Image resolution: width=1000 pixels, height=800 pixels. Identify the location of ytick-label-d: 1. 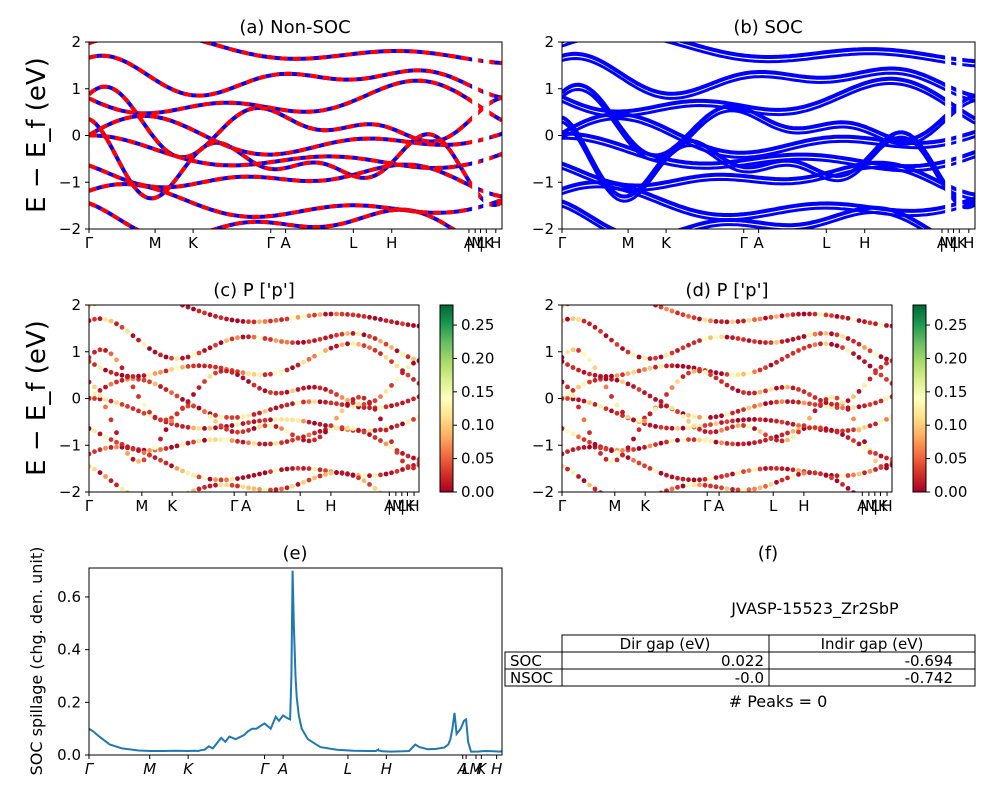
(549, 352).